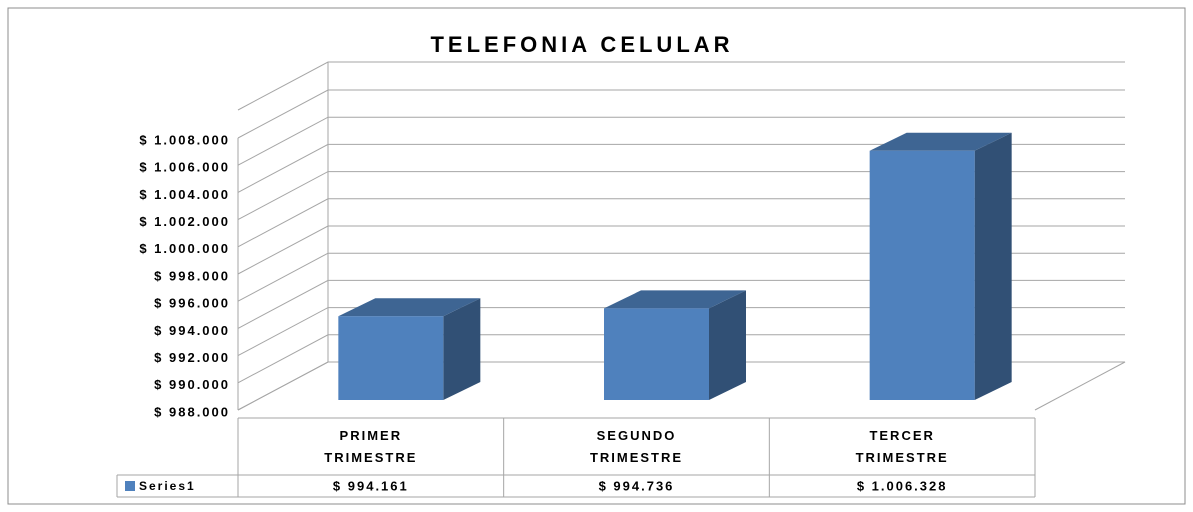 This screenshot has width=1193, height=512. I want to click on x-tick-label: SEGUNDO TRIMESTRE, so click(636, 446).